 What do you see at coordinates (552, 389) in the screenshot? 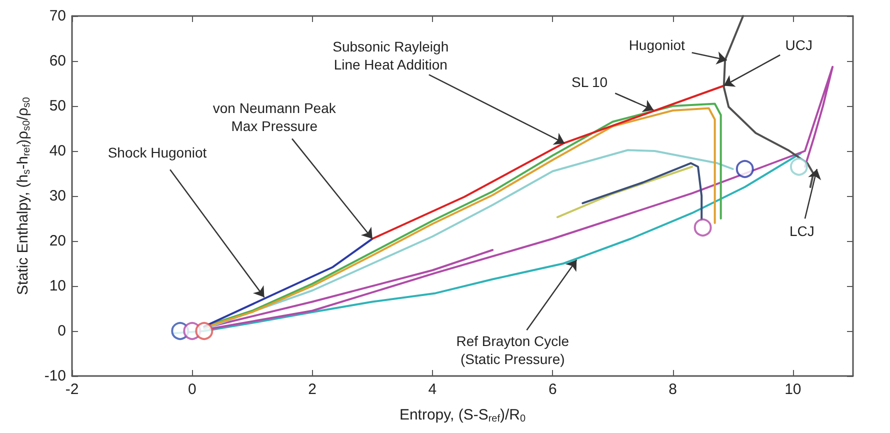
I see `x-tick-label: 6` at bounding box center [552, 389].